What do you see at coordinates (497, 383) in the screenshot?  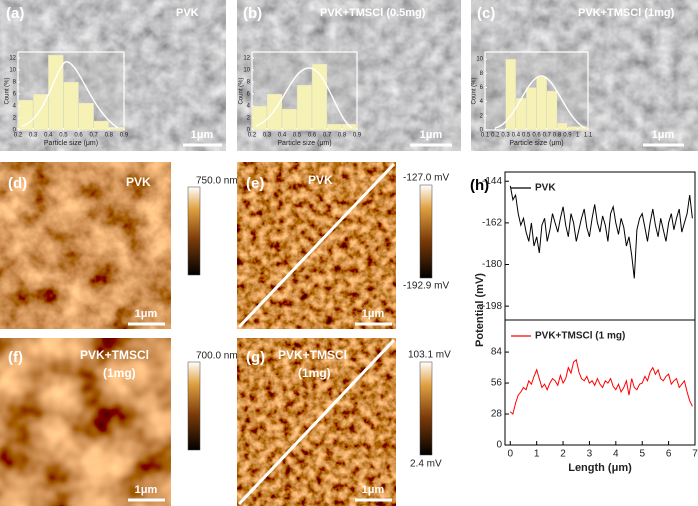 I see `y-tick-label: 56` at bounding box center [497, 383].